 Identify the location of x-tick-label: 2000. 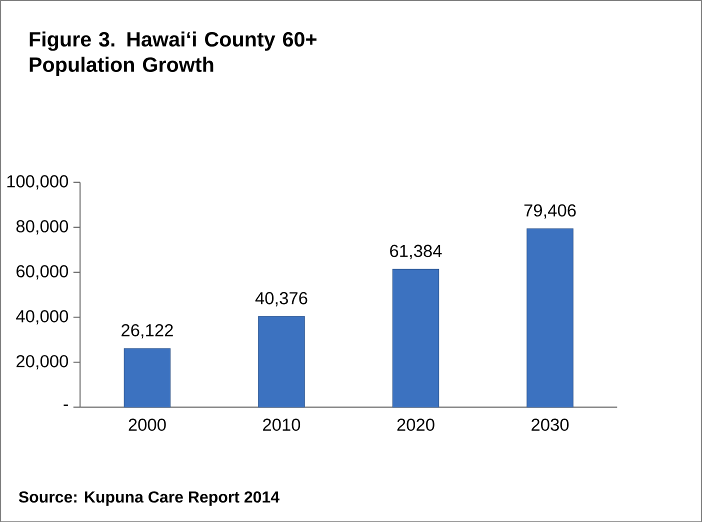
(147, 424).